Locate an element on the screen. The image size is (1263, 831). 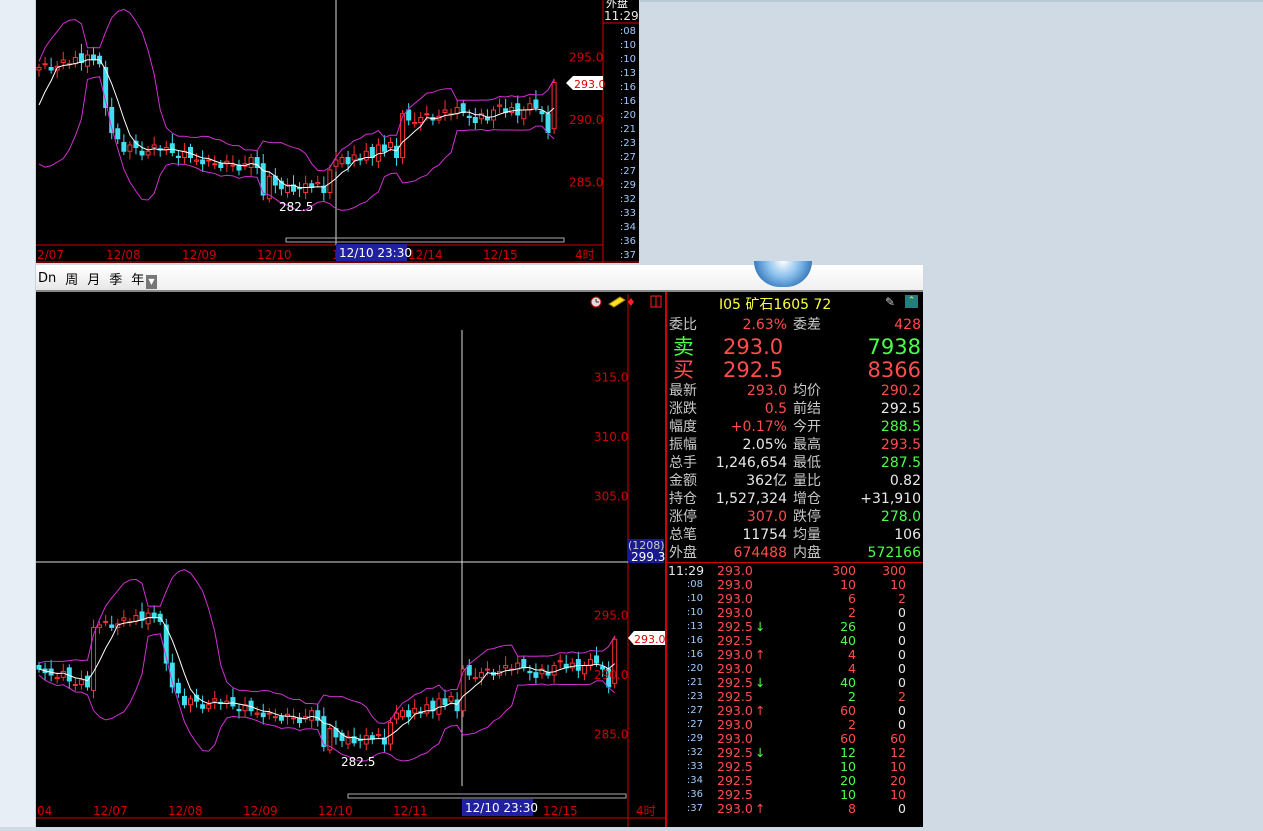
quote-row: 金额 362亿 量比 0.82 is located at coordinates (795, 481).